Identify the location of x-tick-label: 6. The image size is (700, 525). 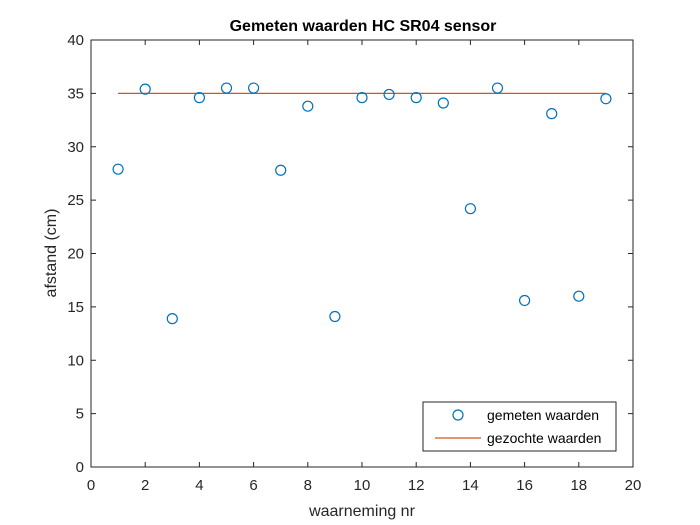
(253, 485).